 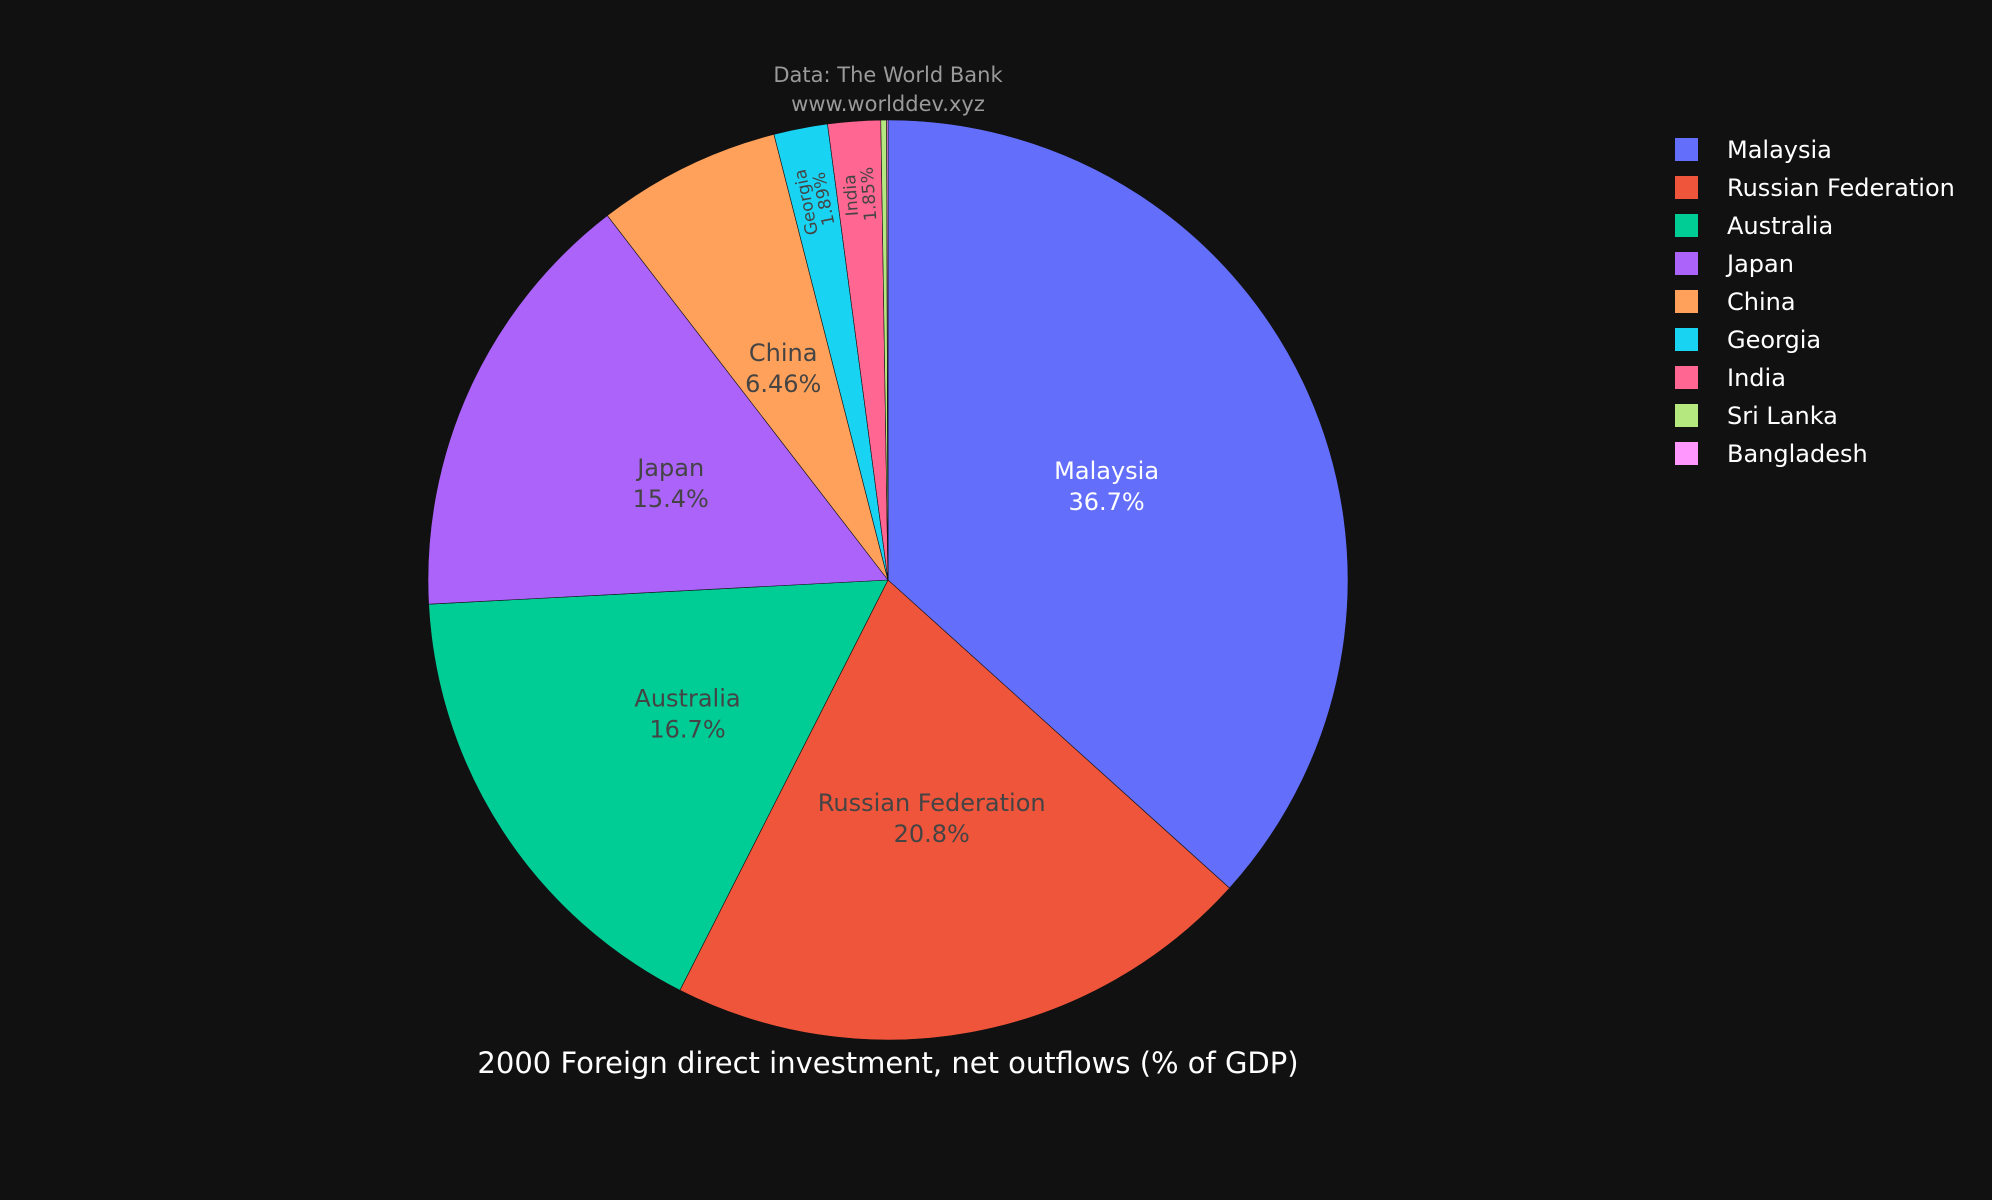 I want to click on source-line-1: Data: The World Bank, so click(x=888, y=75).